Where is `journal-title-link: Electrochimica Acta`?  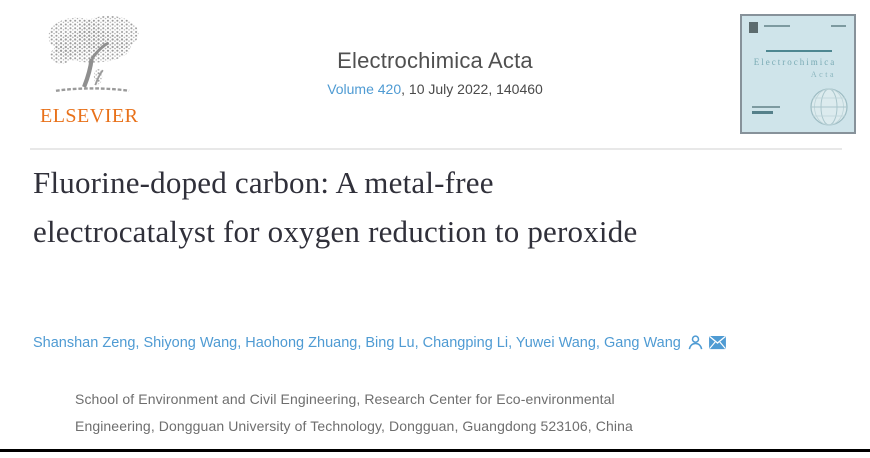
journal-title-link: Electrochimica Acta is located at coordinates (435, 60).